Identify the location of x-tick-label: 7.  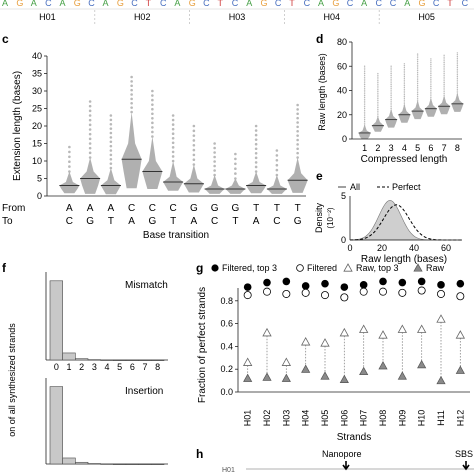
(444, 148).